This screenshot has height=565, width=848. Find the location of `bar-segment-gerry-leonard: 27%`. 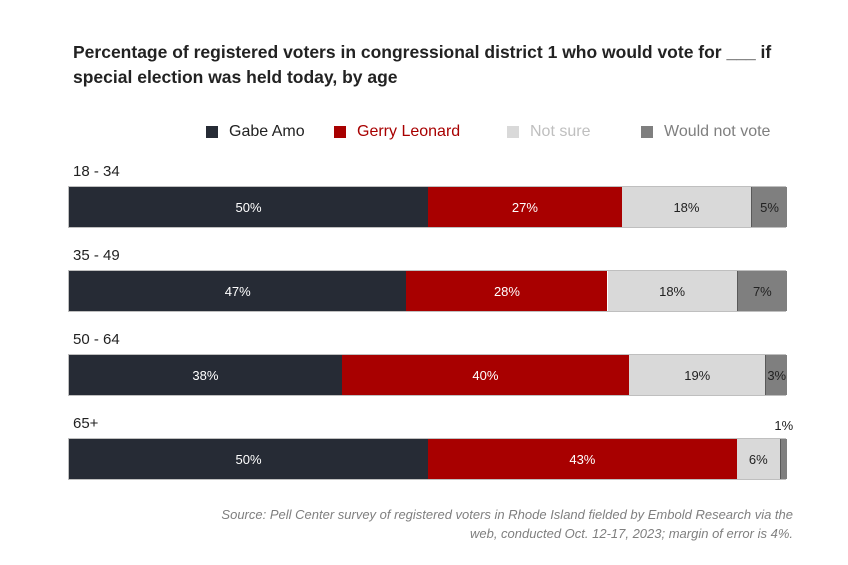

bar-segment-gerry-leonard: 27% is located at coordinates (525, 207).